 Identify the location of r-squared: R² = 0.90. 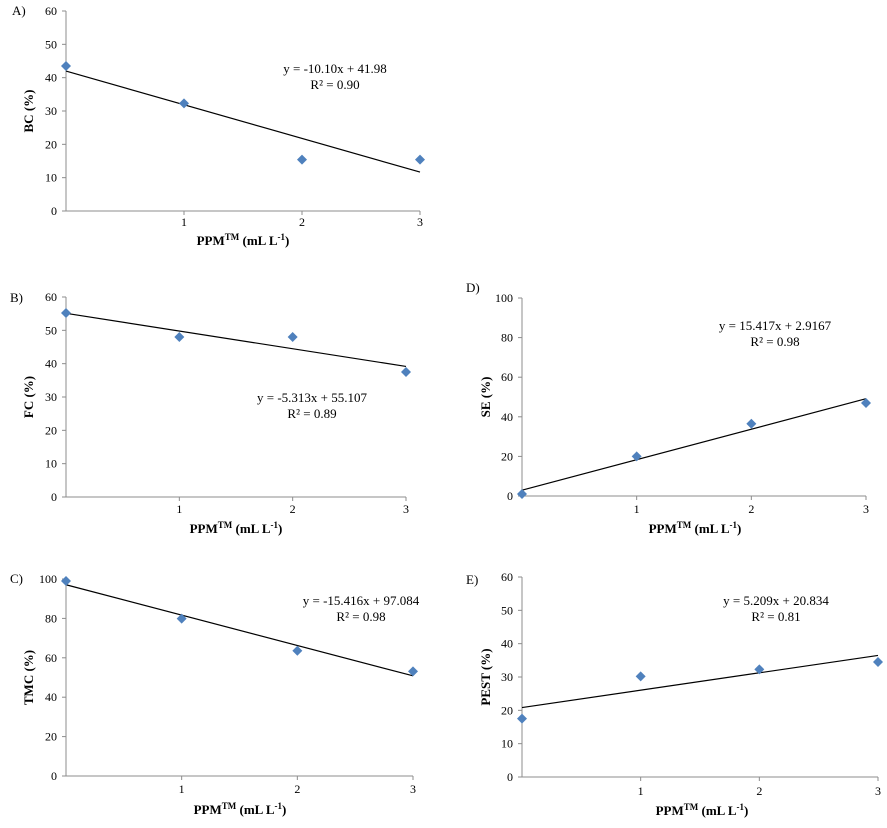
(334, 84).